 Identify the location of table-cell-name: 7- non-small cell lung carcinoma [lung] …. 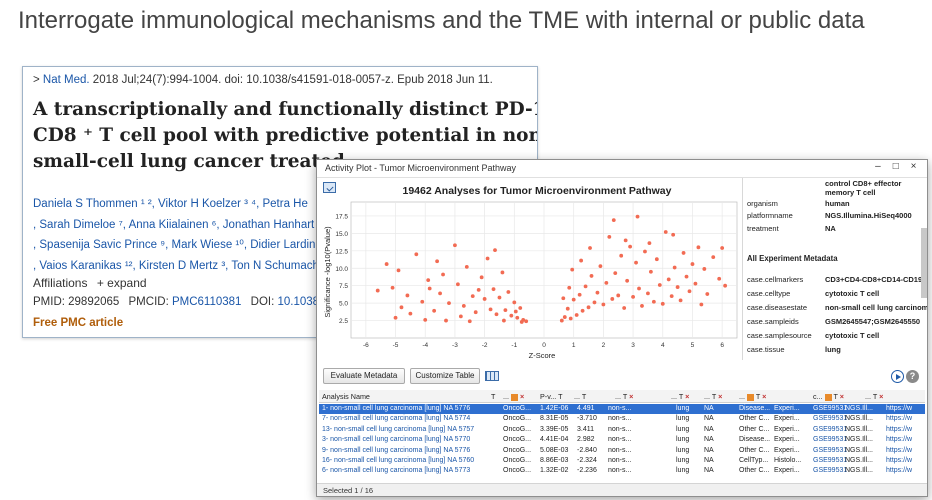
(396, 419).